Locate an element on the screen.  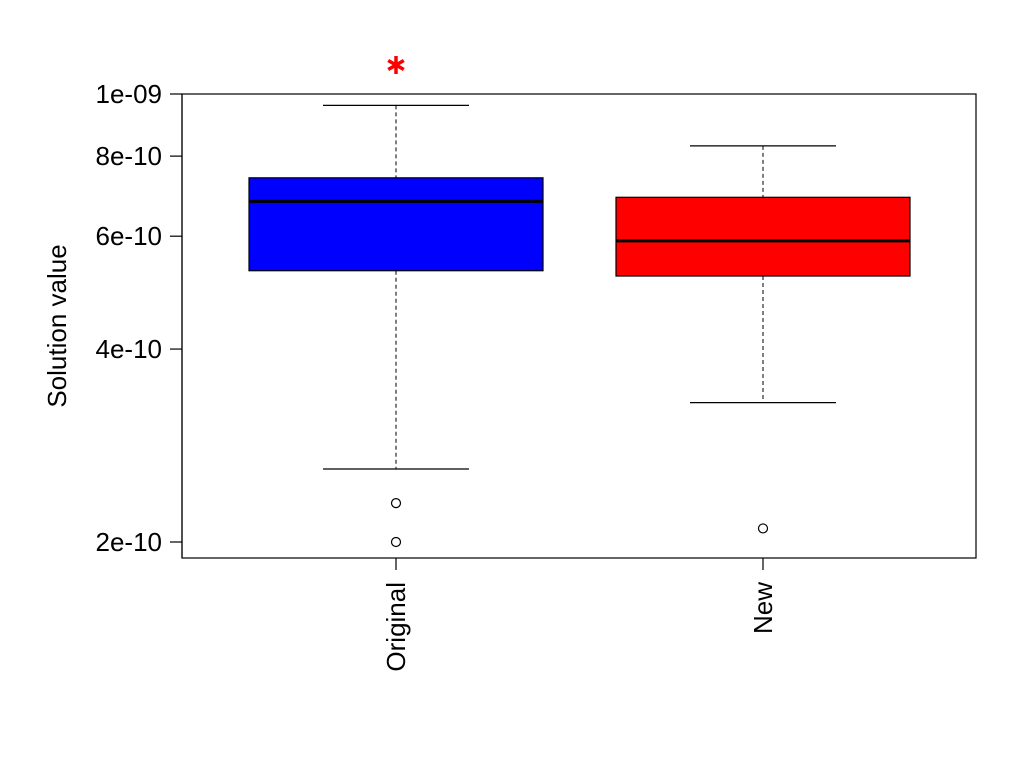
y-axis: 2e-10 4e-10 6e-10 8e-10 1e-09 is located at coordinates (139, 318).